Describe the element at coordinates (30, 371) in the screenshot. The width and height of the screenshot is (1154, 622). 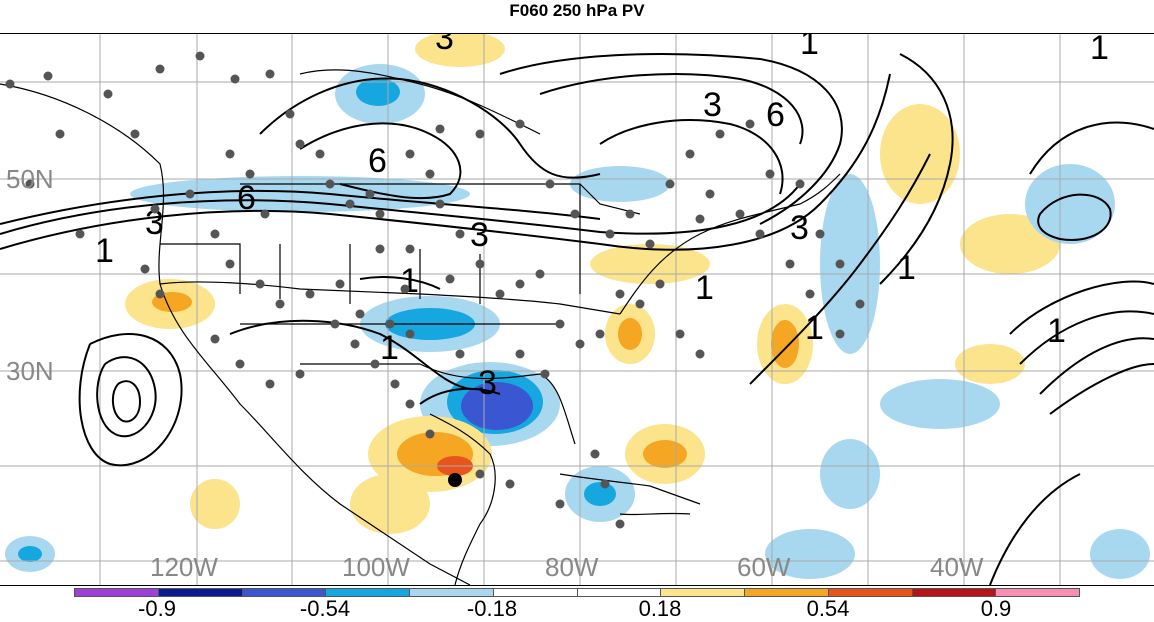
I see `lat-label-30n: 30N` at that location.